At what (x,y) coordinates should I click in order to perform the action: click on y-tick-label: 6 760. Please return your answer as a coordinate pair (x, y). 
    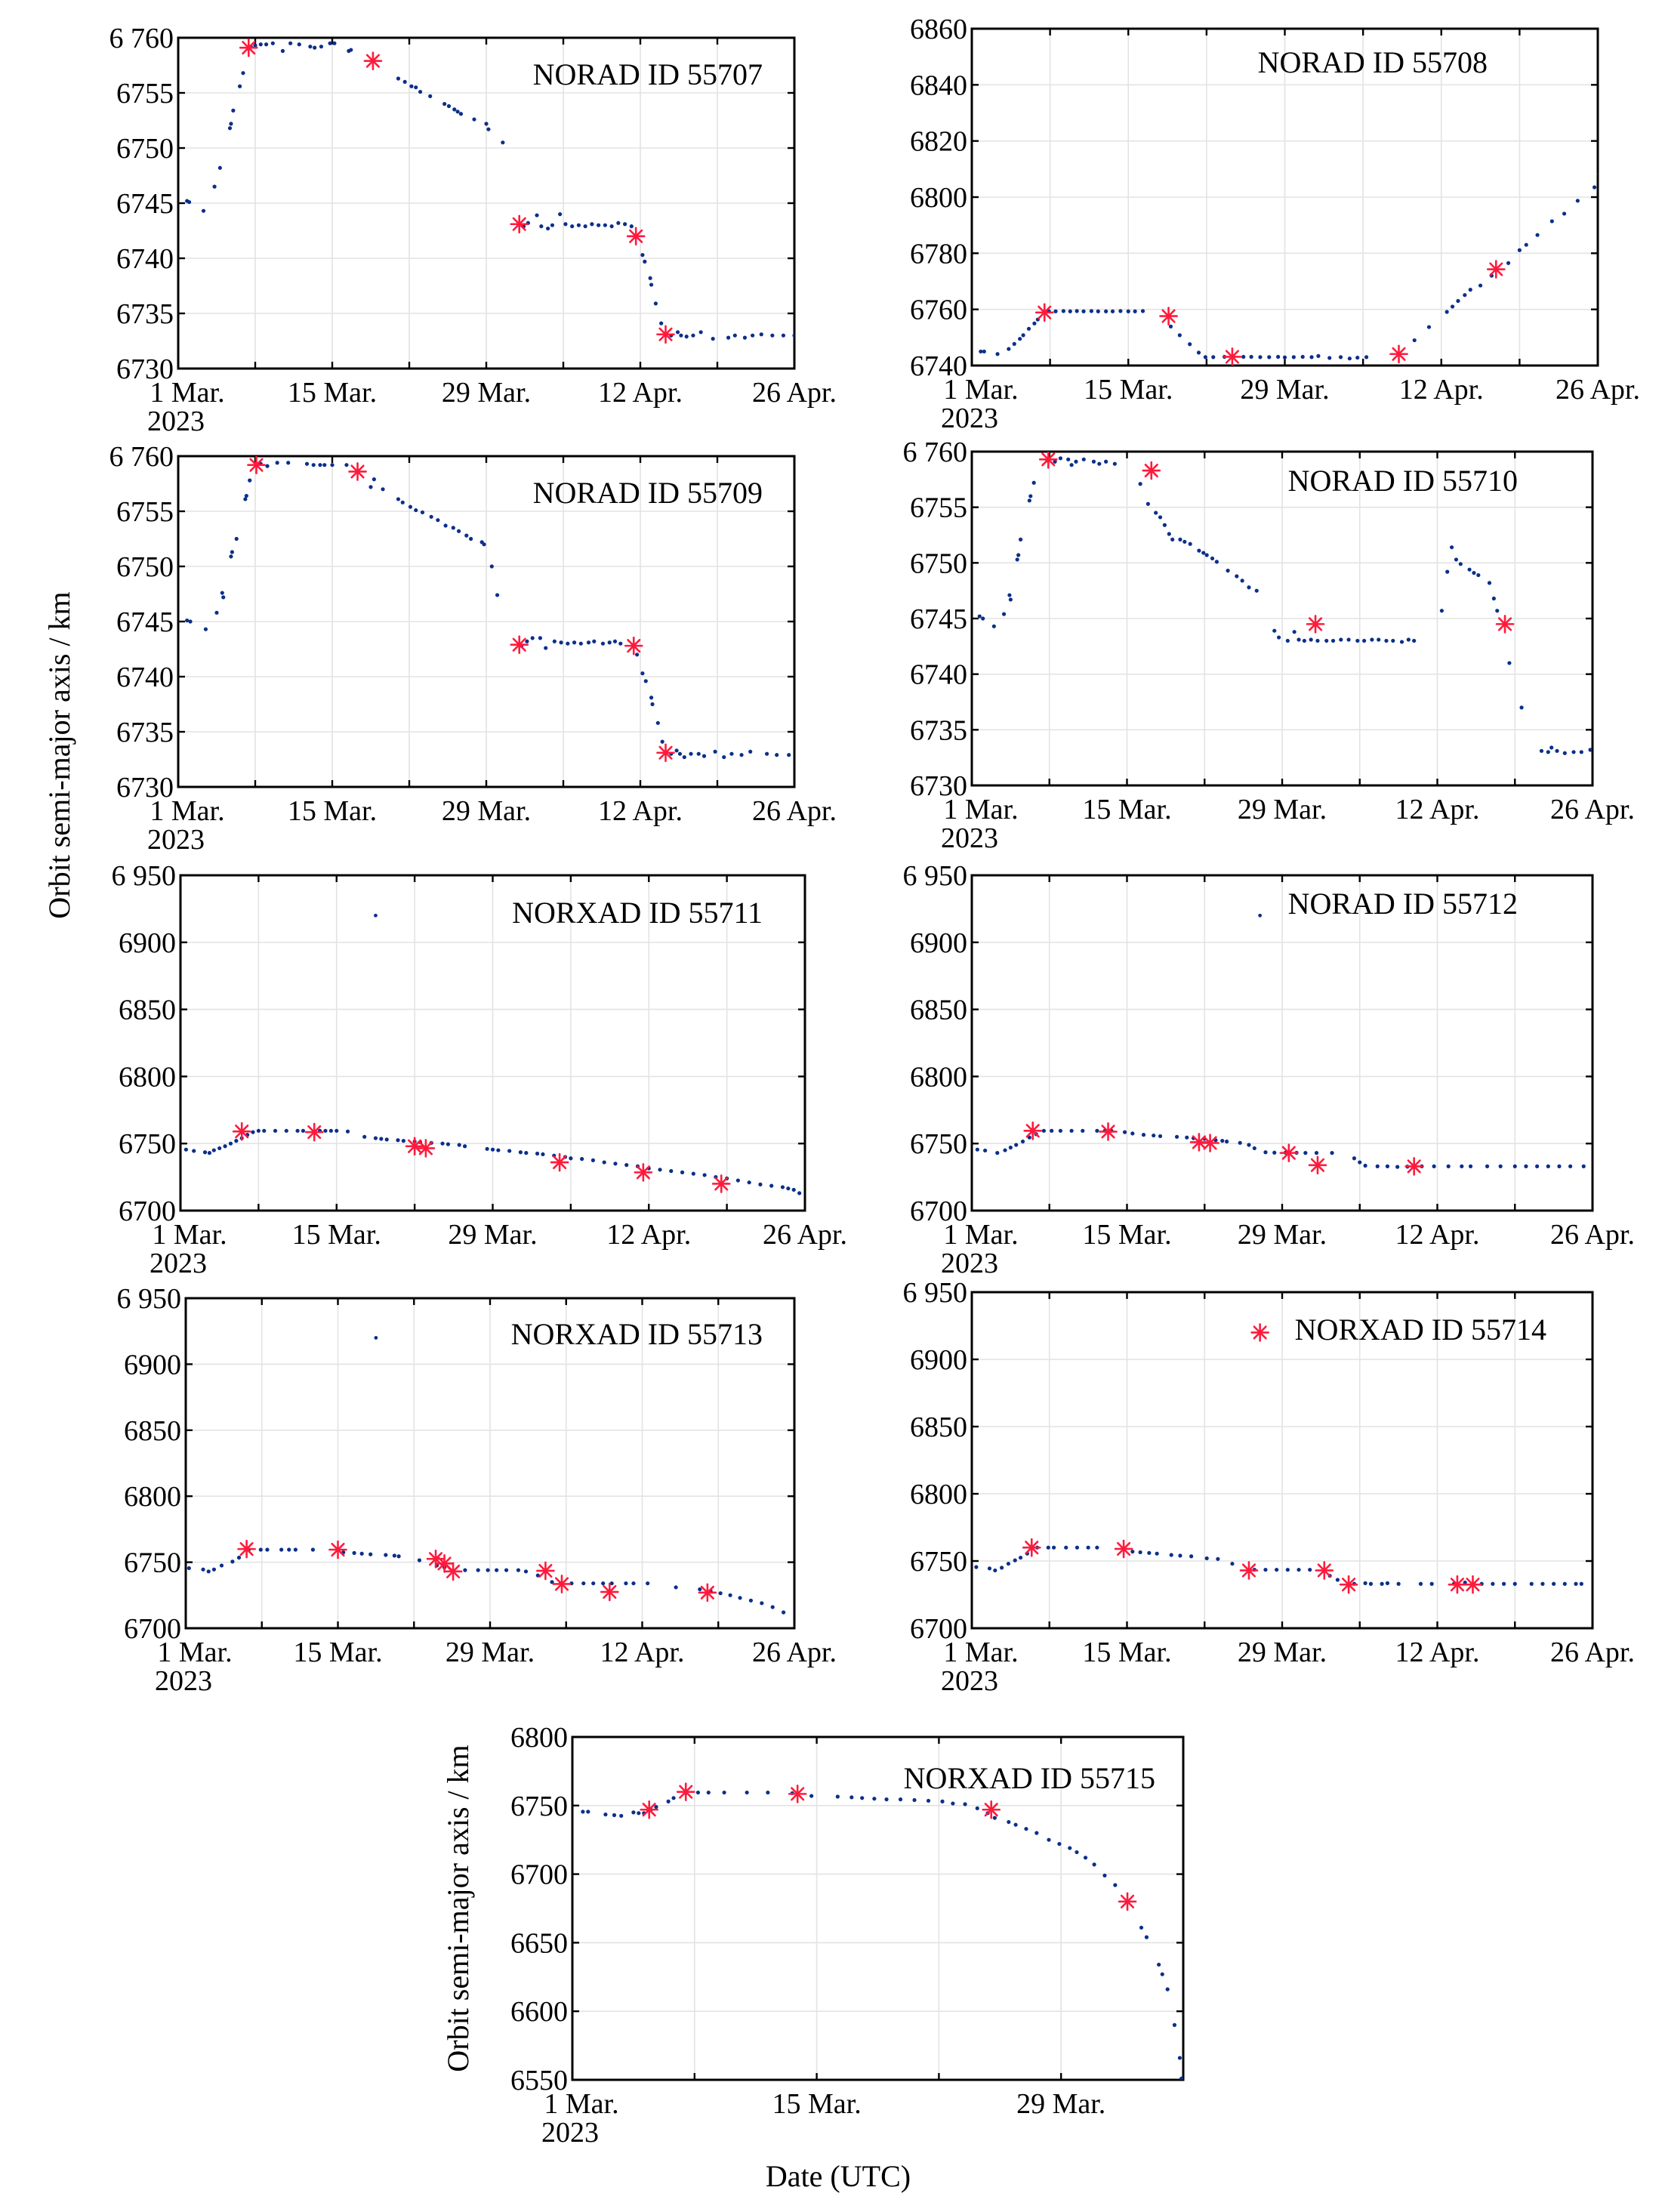
    Looking at the image, I should click on (935, 452).